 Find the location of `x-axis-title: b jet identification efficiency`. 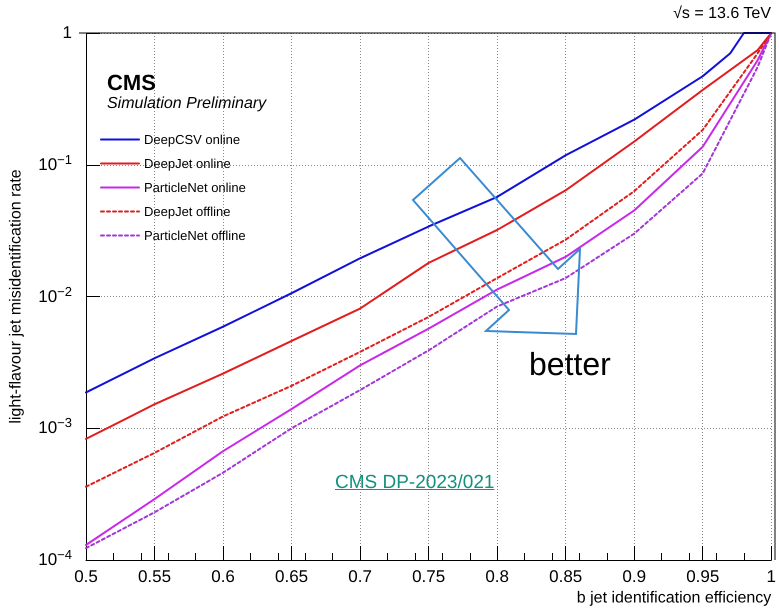

x-axis-title: b jet identification efficiency is located at coordinates (674, 598).